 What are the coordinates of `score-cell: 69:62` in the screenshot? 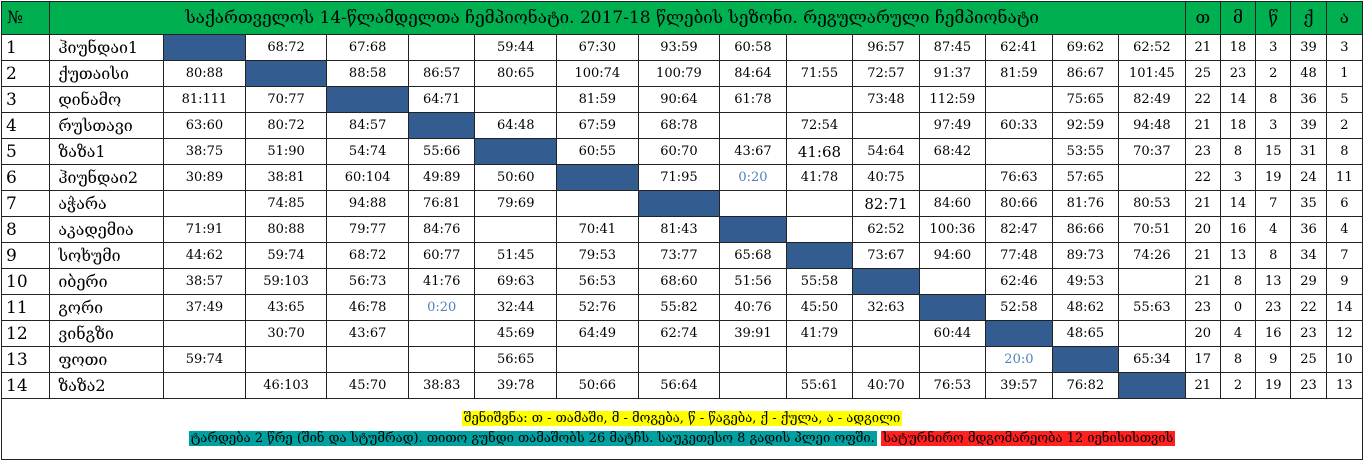 It's located at (1085, 47).